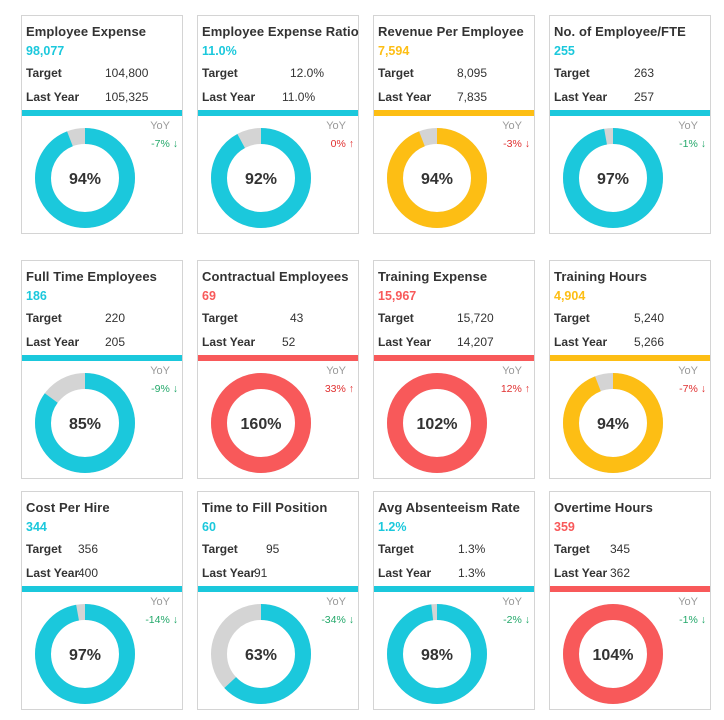 This screenshot has height=720, width=724. I want to click on yoy-delta: -2% ↓, so click(516, 620).